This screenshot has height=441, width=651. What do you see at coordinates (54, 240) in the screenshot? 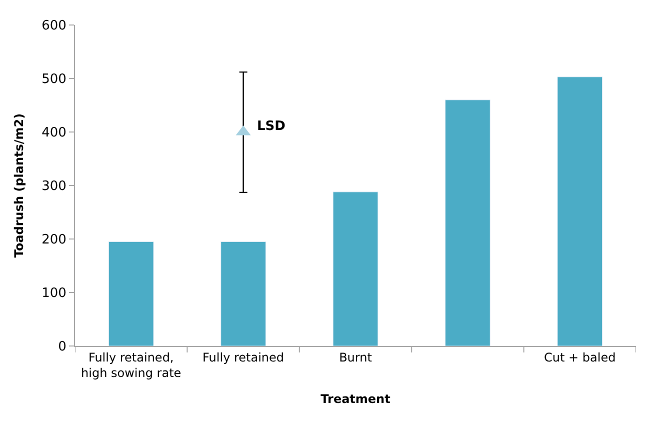
I see `y-tick-label: 200` at bounding box center [54, 240].